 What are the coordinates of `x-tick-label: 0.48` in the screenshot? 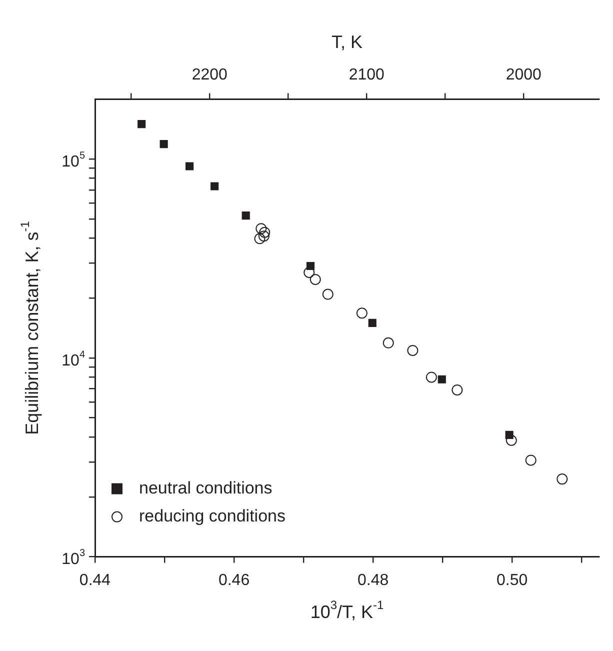 It's located at (373, 581).